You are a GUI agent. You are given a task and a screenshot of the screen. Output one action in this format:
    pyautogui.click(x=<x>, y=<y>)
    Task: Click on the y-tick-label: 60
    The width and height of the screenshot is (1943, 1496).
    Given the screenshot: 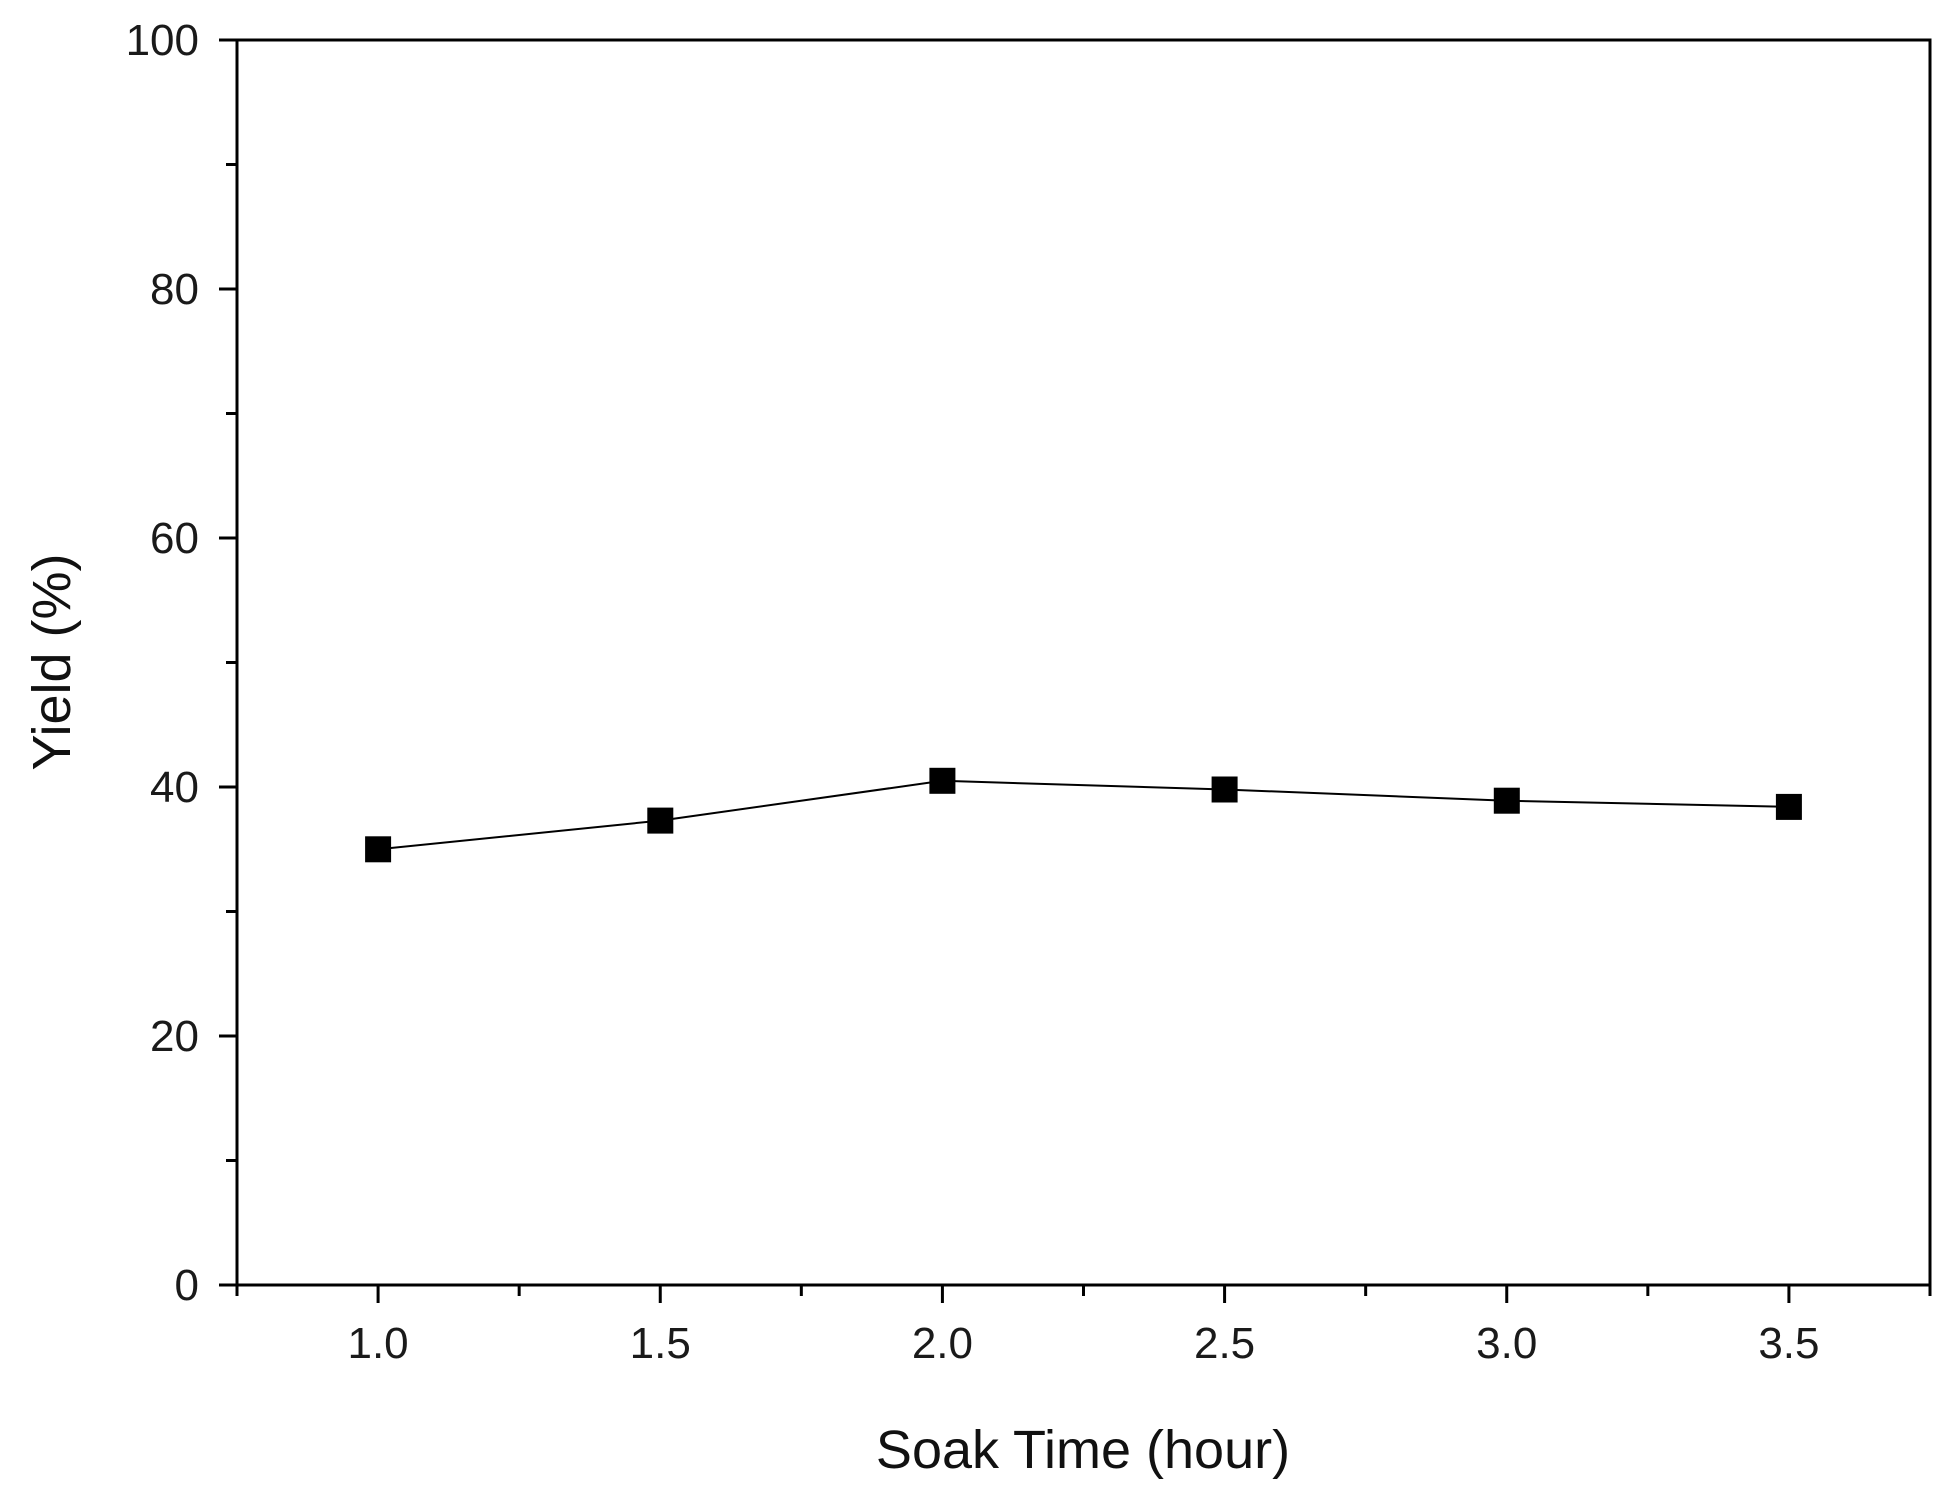 What is the action you would take?
    pyautogui.click(x=174, y=538)
    